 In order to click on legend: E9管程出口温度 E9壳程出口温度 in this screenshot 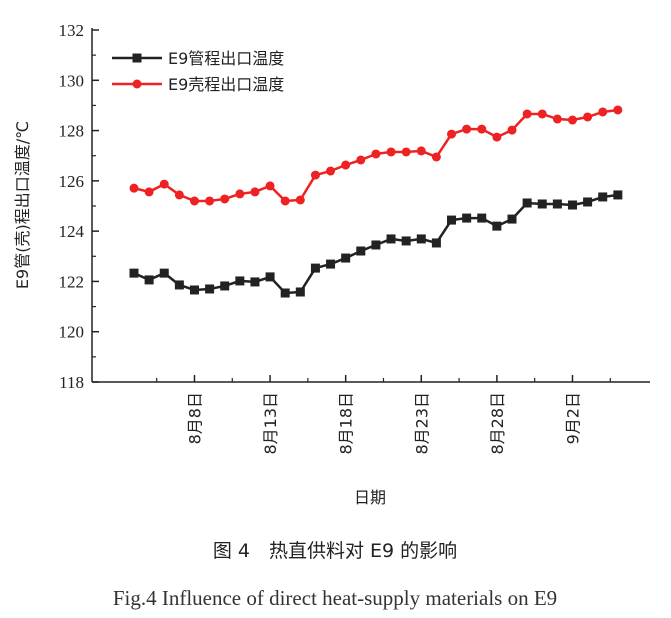, I will do `click(198, 71)`.